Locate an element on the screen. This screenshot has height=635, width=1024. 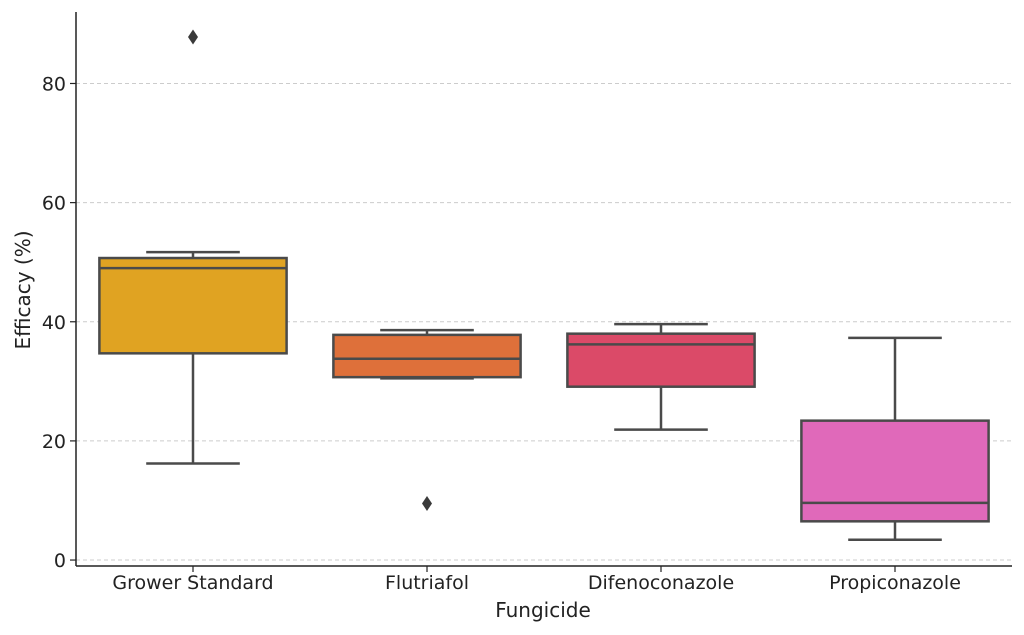
y-tick-label: 40 is located at coordinates (54, 323).